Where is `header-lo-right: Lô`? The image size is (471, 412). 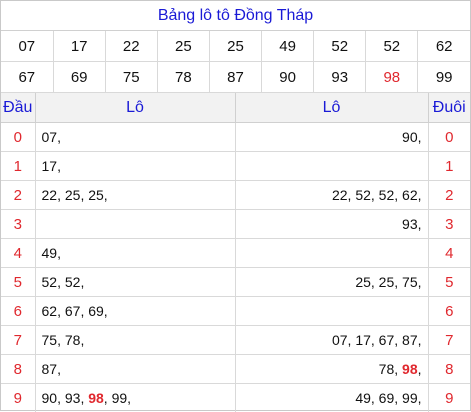
header-lo-right: Lô is located at coordinates (331, 108).